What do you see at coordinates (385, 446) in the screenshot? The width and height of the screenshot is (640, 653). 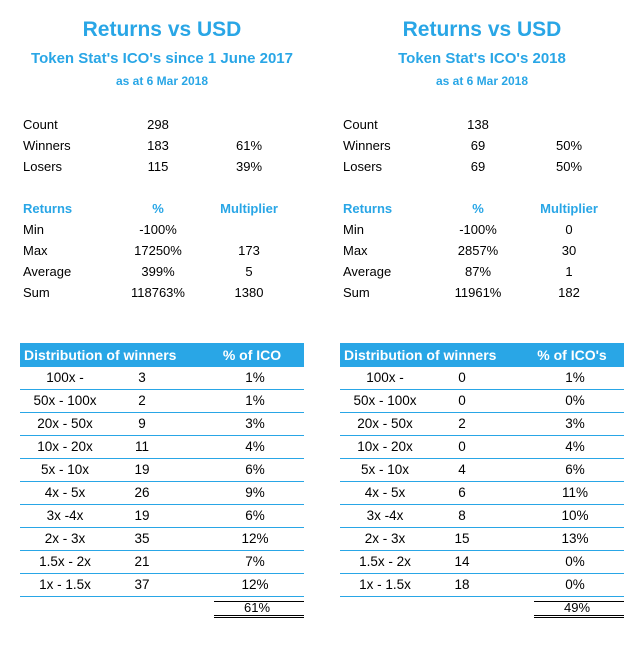 I see `dist-range: 10x - 20x` at bounding box center [385, 446].